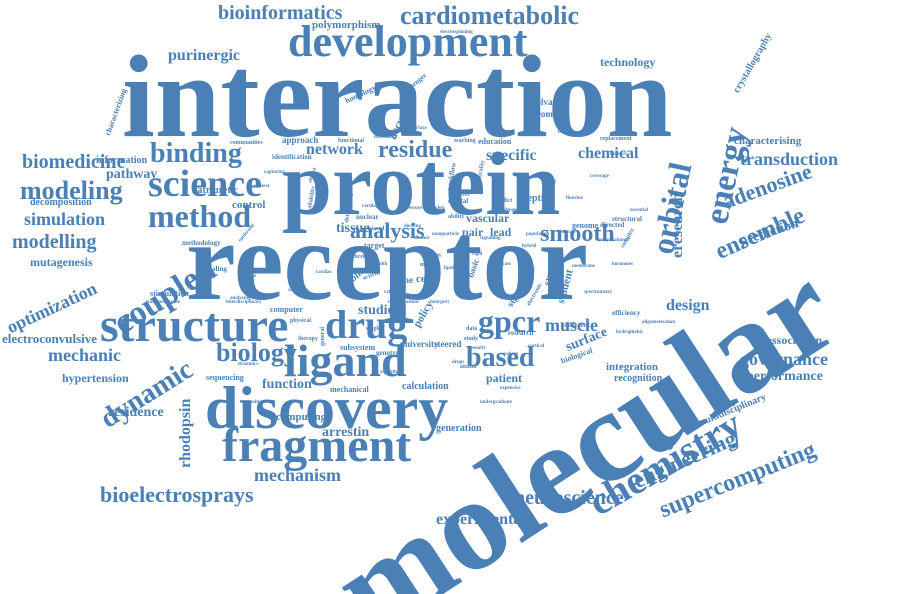  I want to click on word-ability: ability, so click(456, 217).